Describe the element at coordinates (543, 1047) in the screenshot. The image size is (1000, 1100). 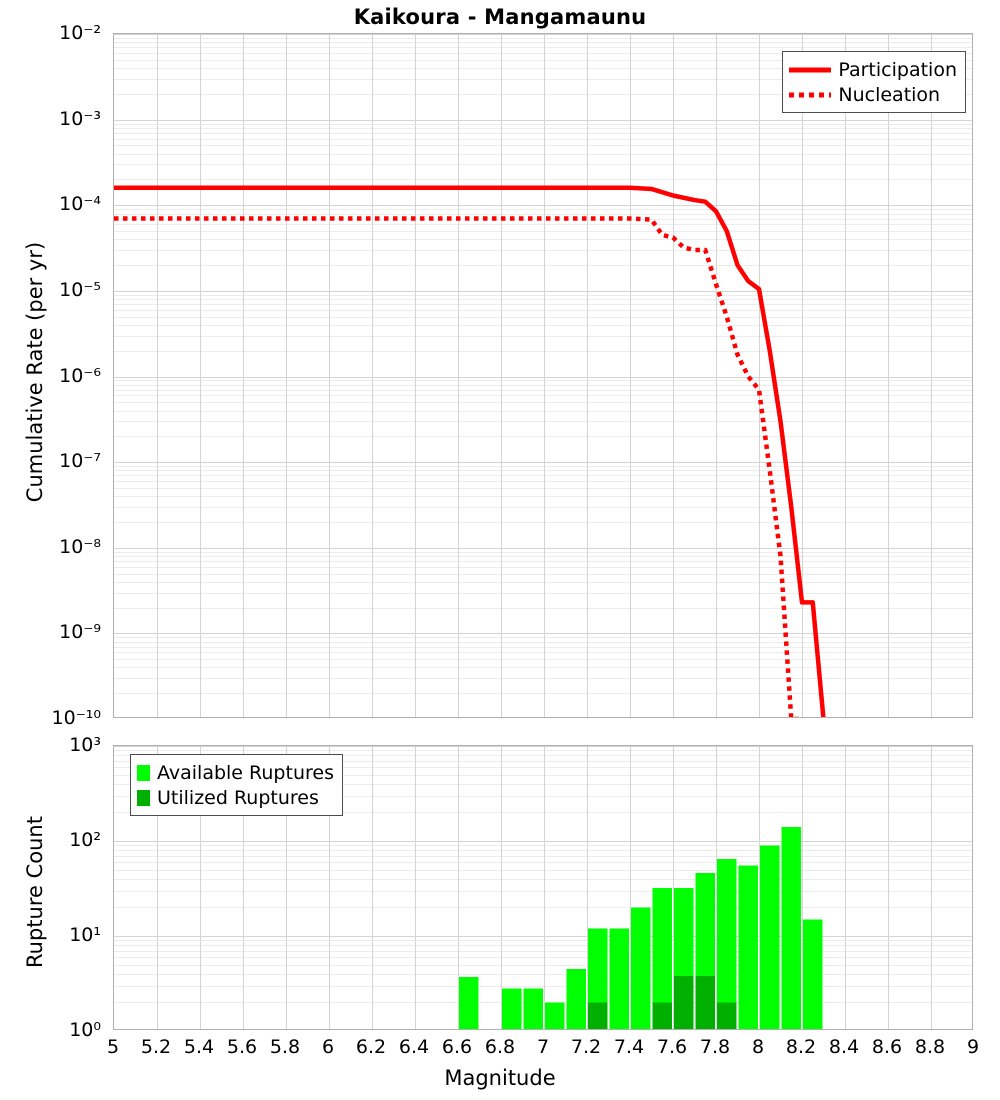
I see `x-axis-tick-label: 7` at that location.